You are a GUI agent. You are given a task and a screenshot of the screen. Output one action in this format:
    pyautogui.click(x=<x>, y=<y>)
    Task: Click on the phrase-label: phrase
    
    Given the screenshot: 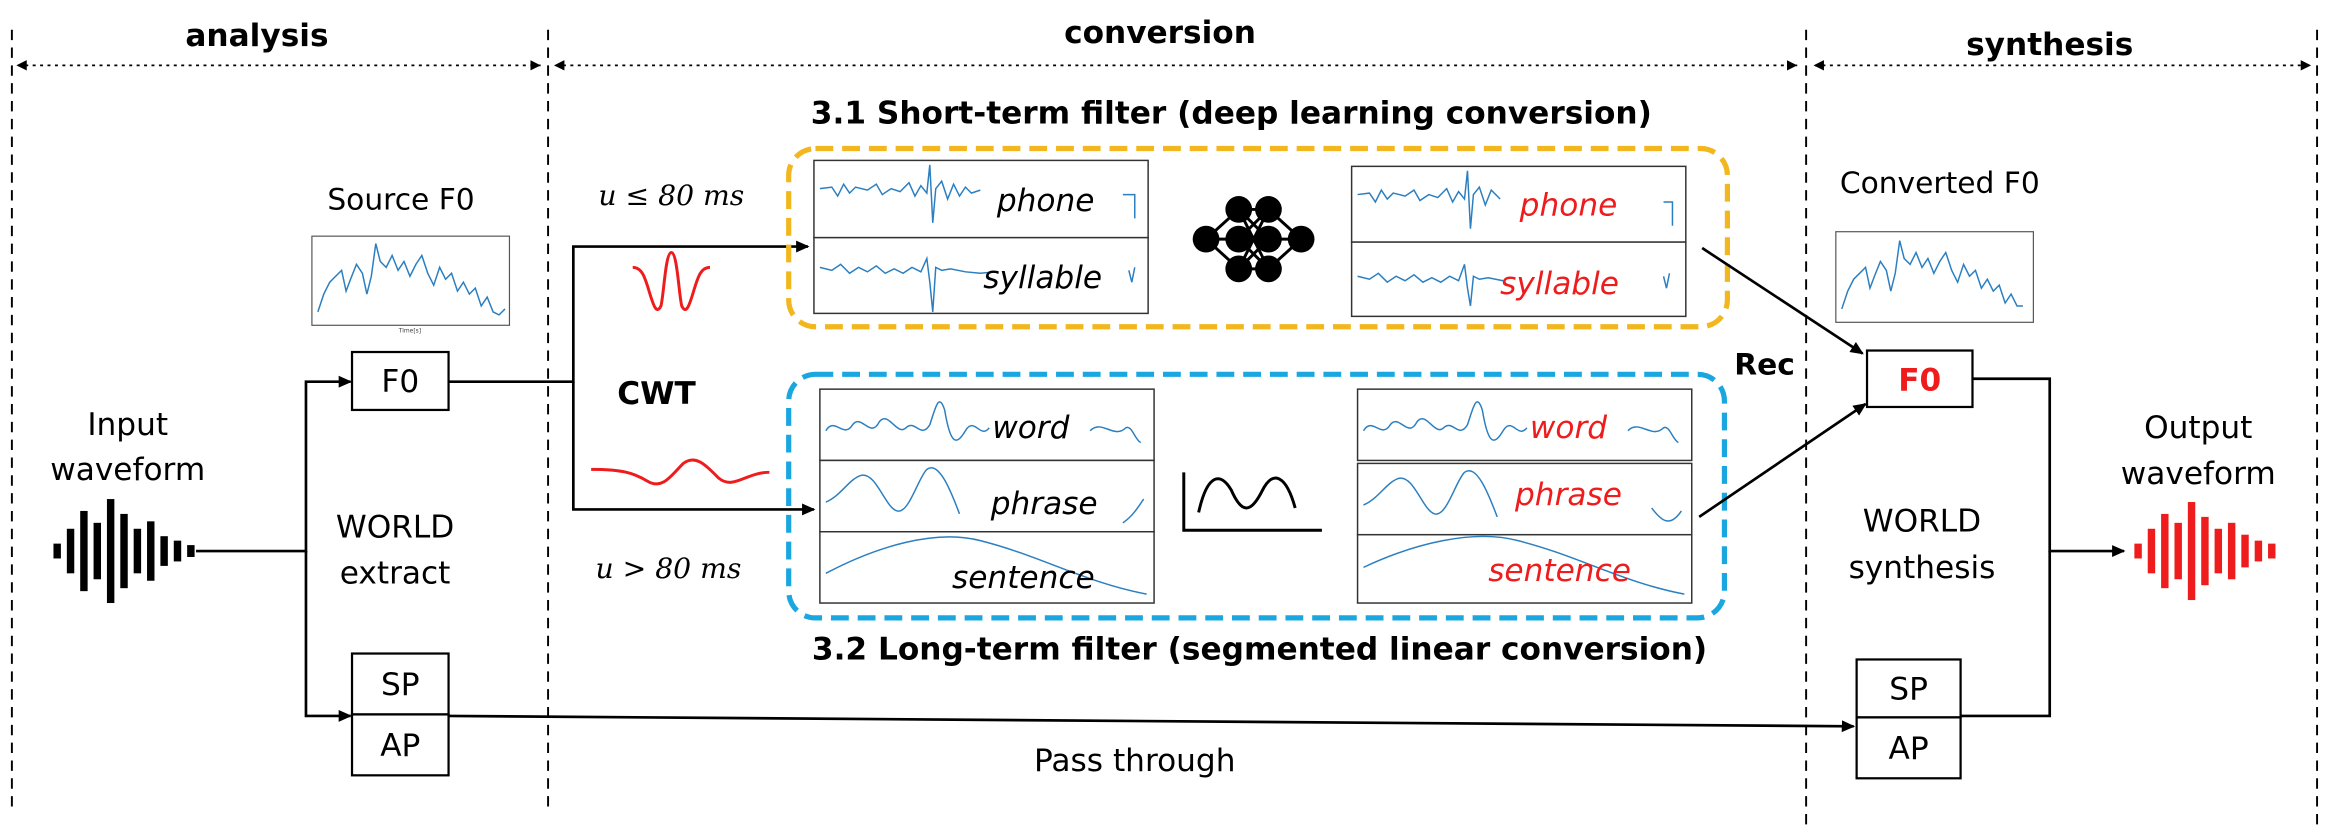 What is the action you would take?
    pyautogui.click(x=1044, y=504)
    